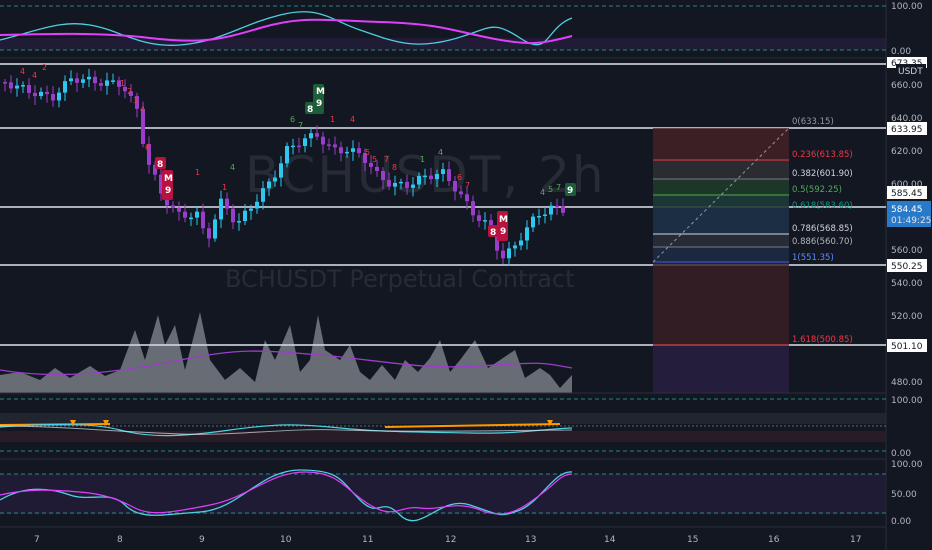 This screenshot has width=932, height=550. Describe the element at coordinates (901, 454) in the screenshot. I see `svg-text: 0.00` at that location.